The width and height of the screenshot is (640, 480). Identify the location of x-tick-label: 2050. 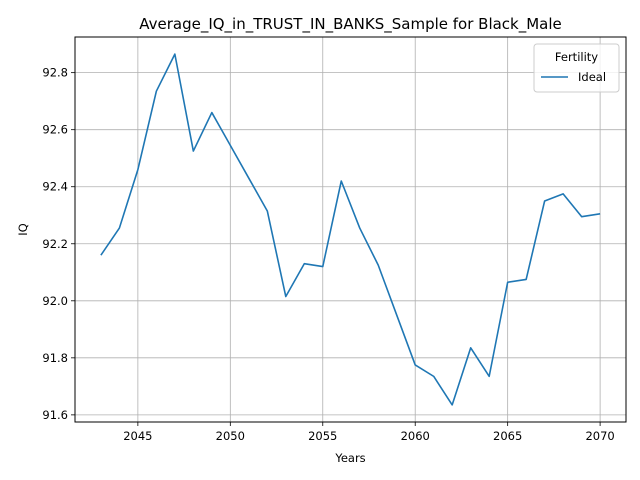
(230, 436).